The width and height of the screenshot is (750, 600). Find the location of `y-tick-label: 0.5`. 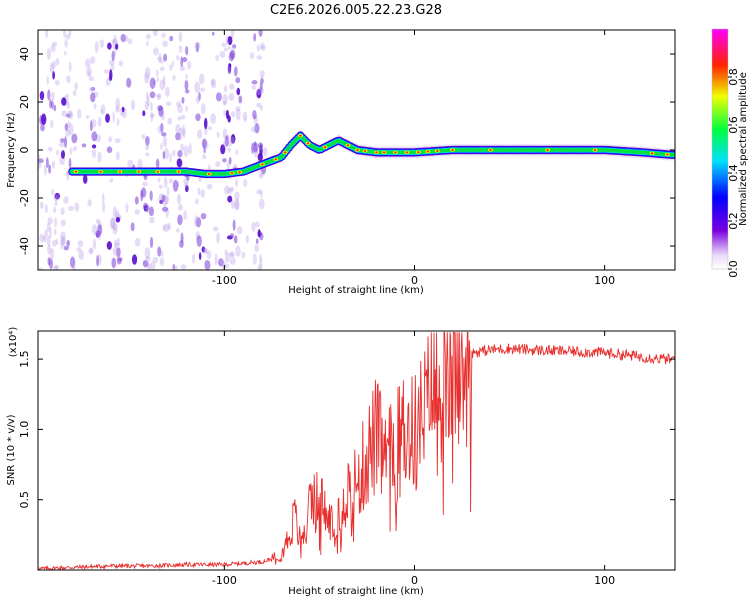

y-tick-label: 0.5 is located at coordinates (24, 500).